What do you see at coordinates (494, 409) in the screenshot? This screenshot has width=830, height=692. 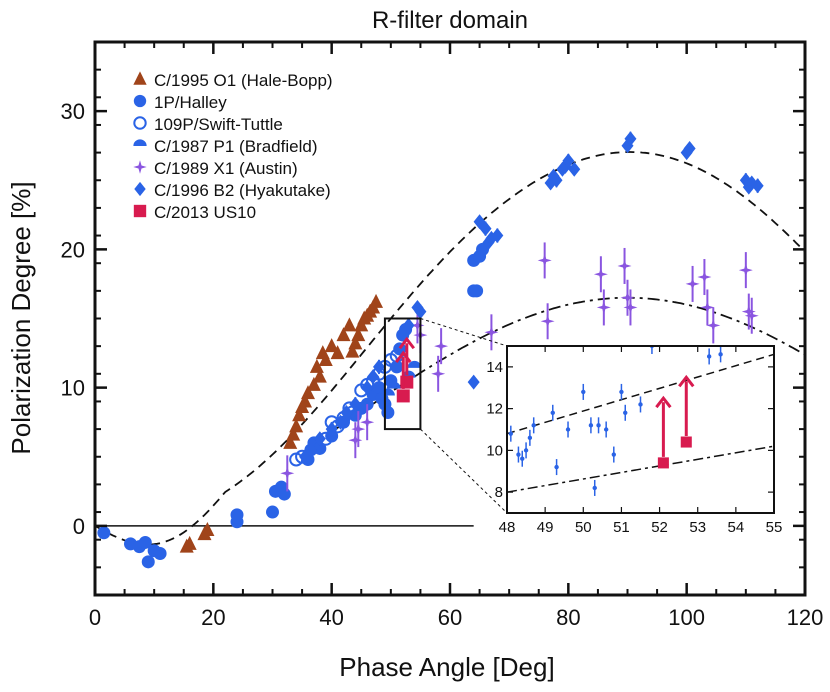 I see `inset-y-tick-label: 12` at bounding box center [494, 409].